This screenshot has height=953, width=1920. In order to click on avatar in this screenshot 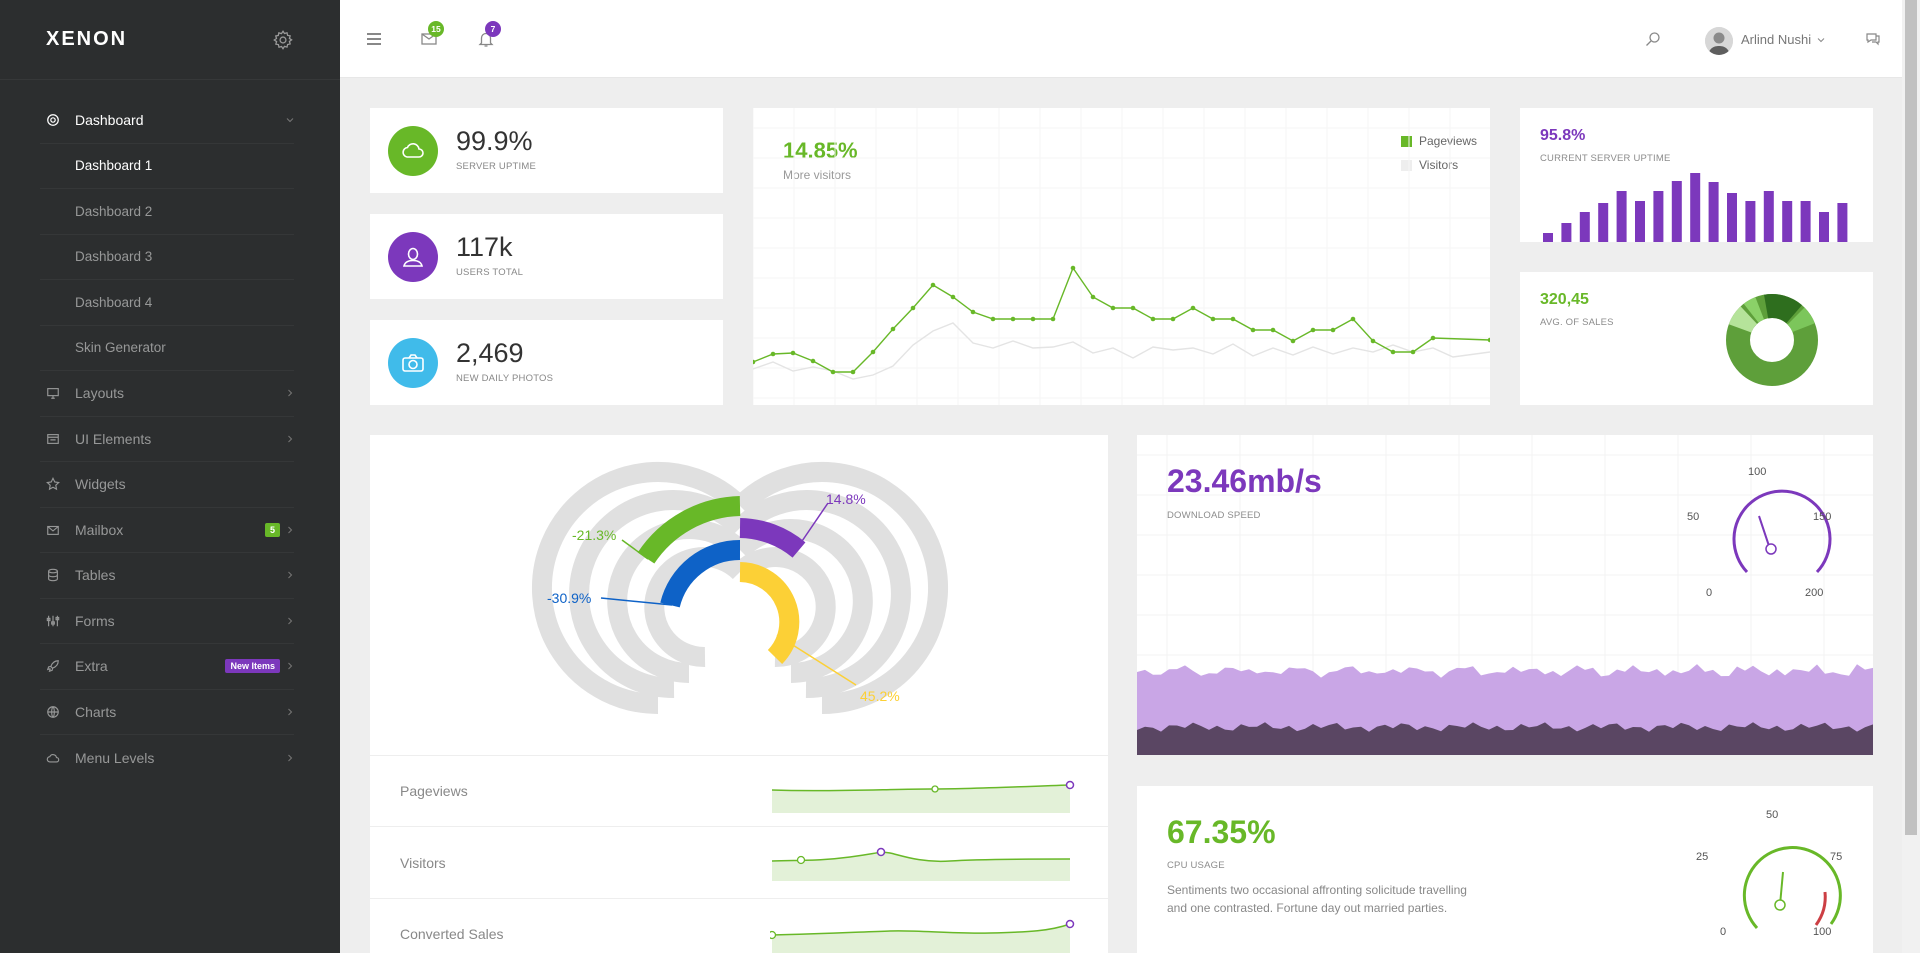, I will do `click(1719, 41)`.